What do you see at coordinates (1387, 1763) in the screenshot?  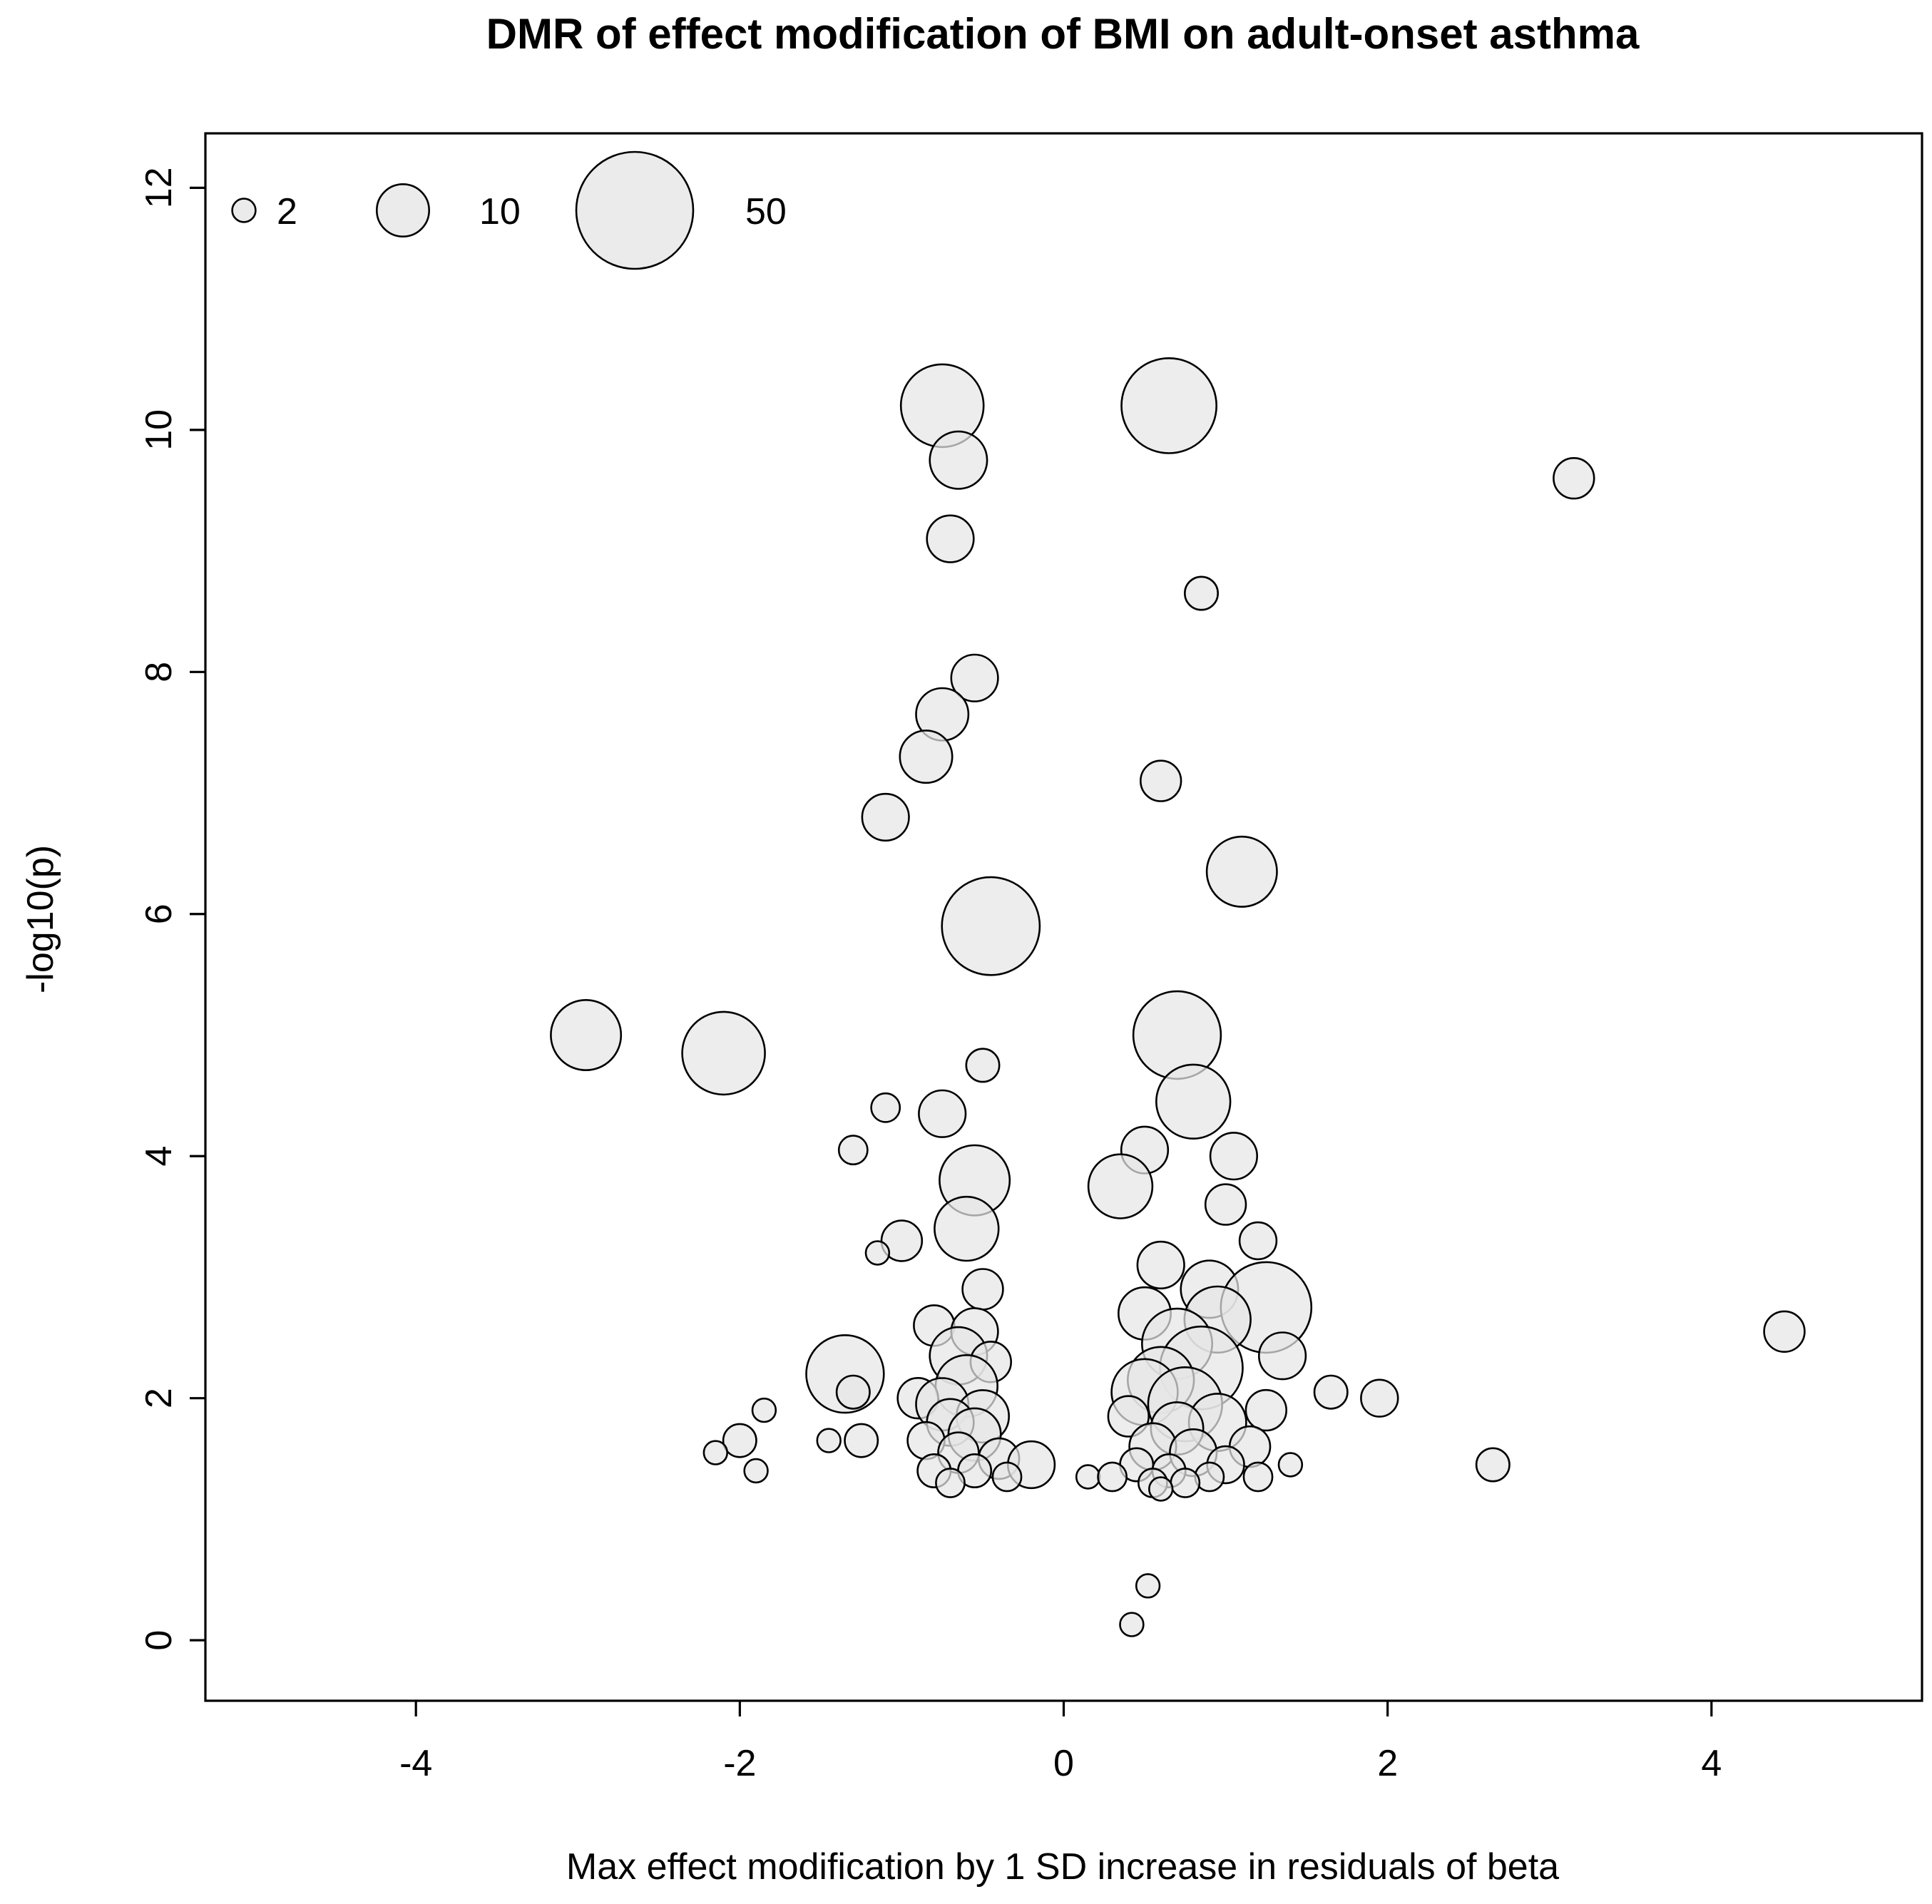 I see `x-tick-label: 2` at bounding box center [1387, 1763].